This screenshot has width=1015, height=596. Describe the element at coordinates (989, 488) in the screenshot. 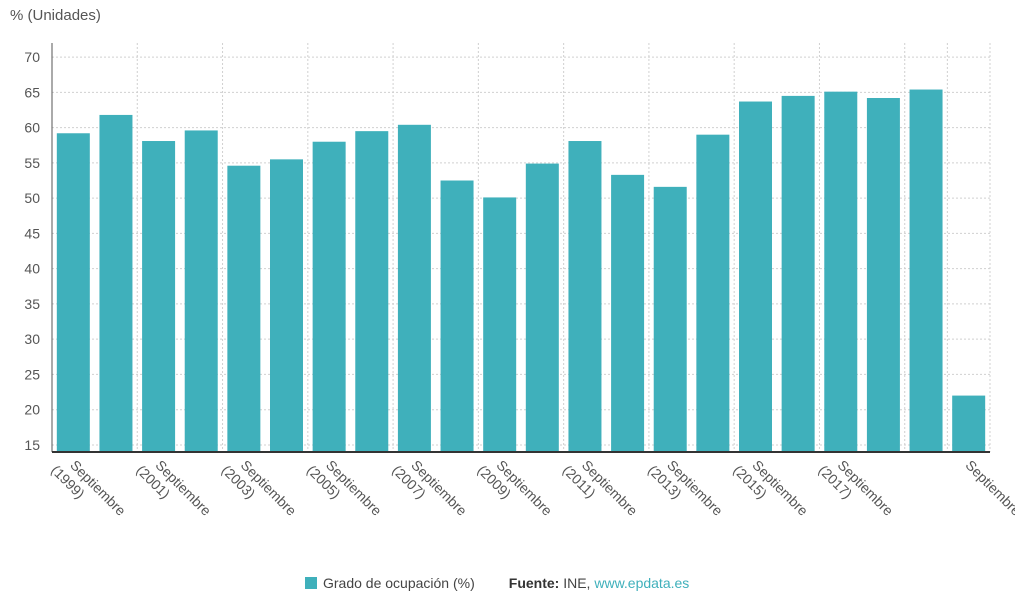

I see `x-tick-label: Septiembre` at that location.